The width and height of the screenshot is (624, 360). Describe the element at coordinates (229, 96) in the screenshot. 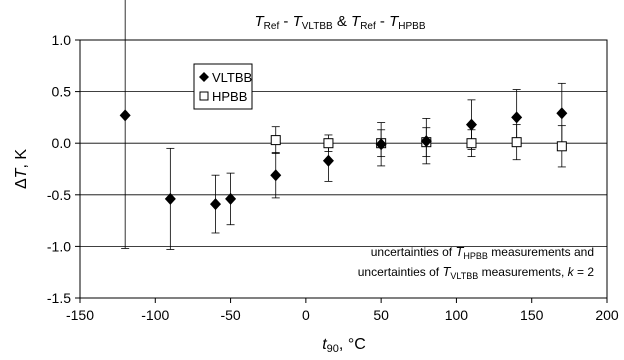

I see `legend-label-hpbb: HPBB` at that location.